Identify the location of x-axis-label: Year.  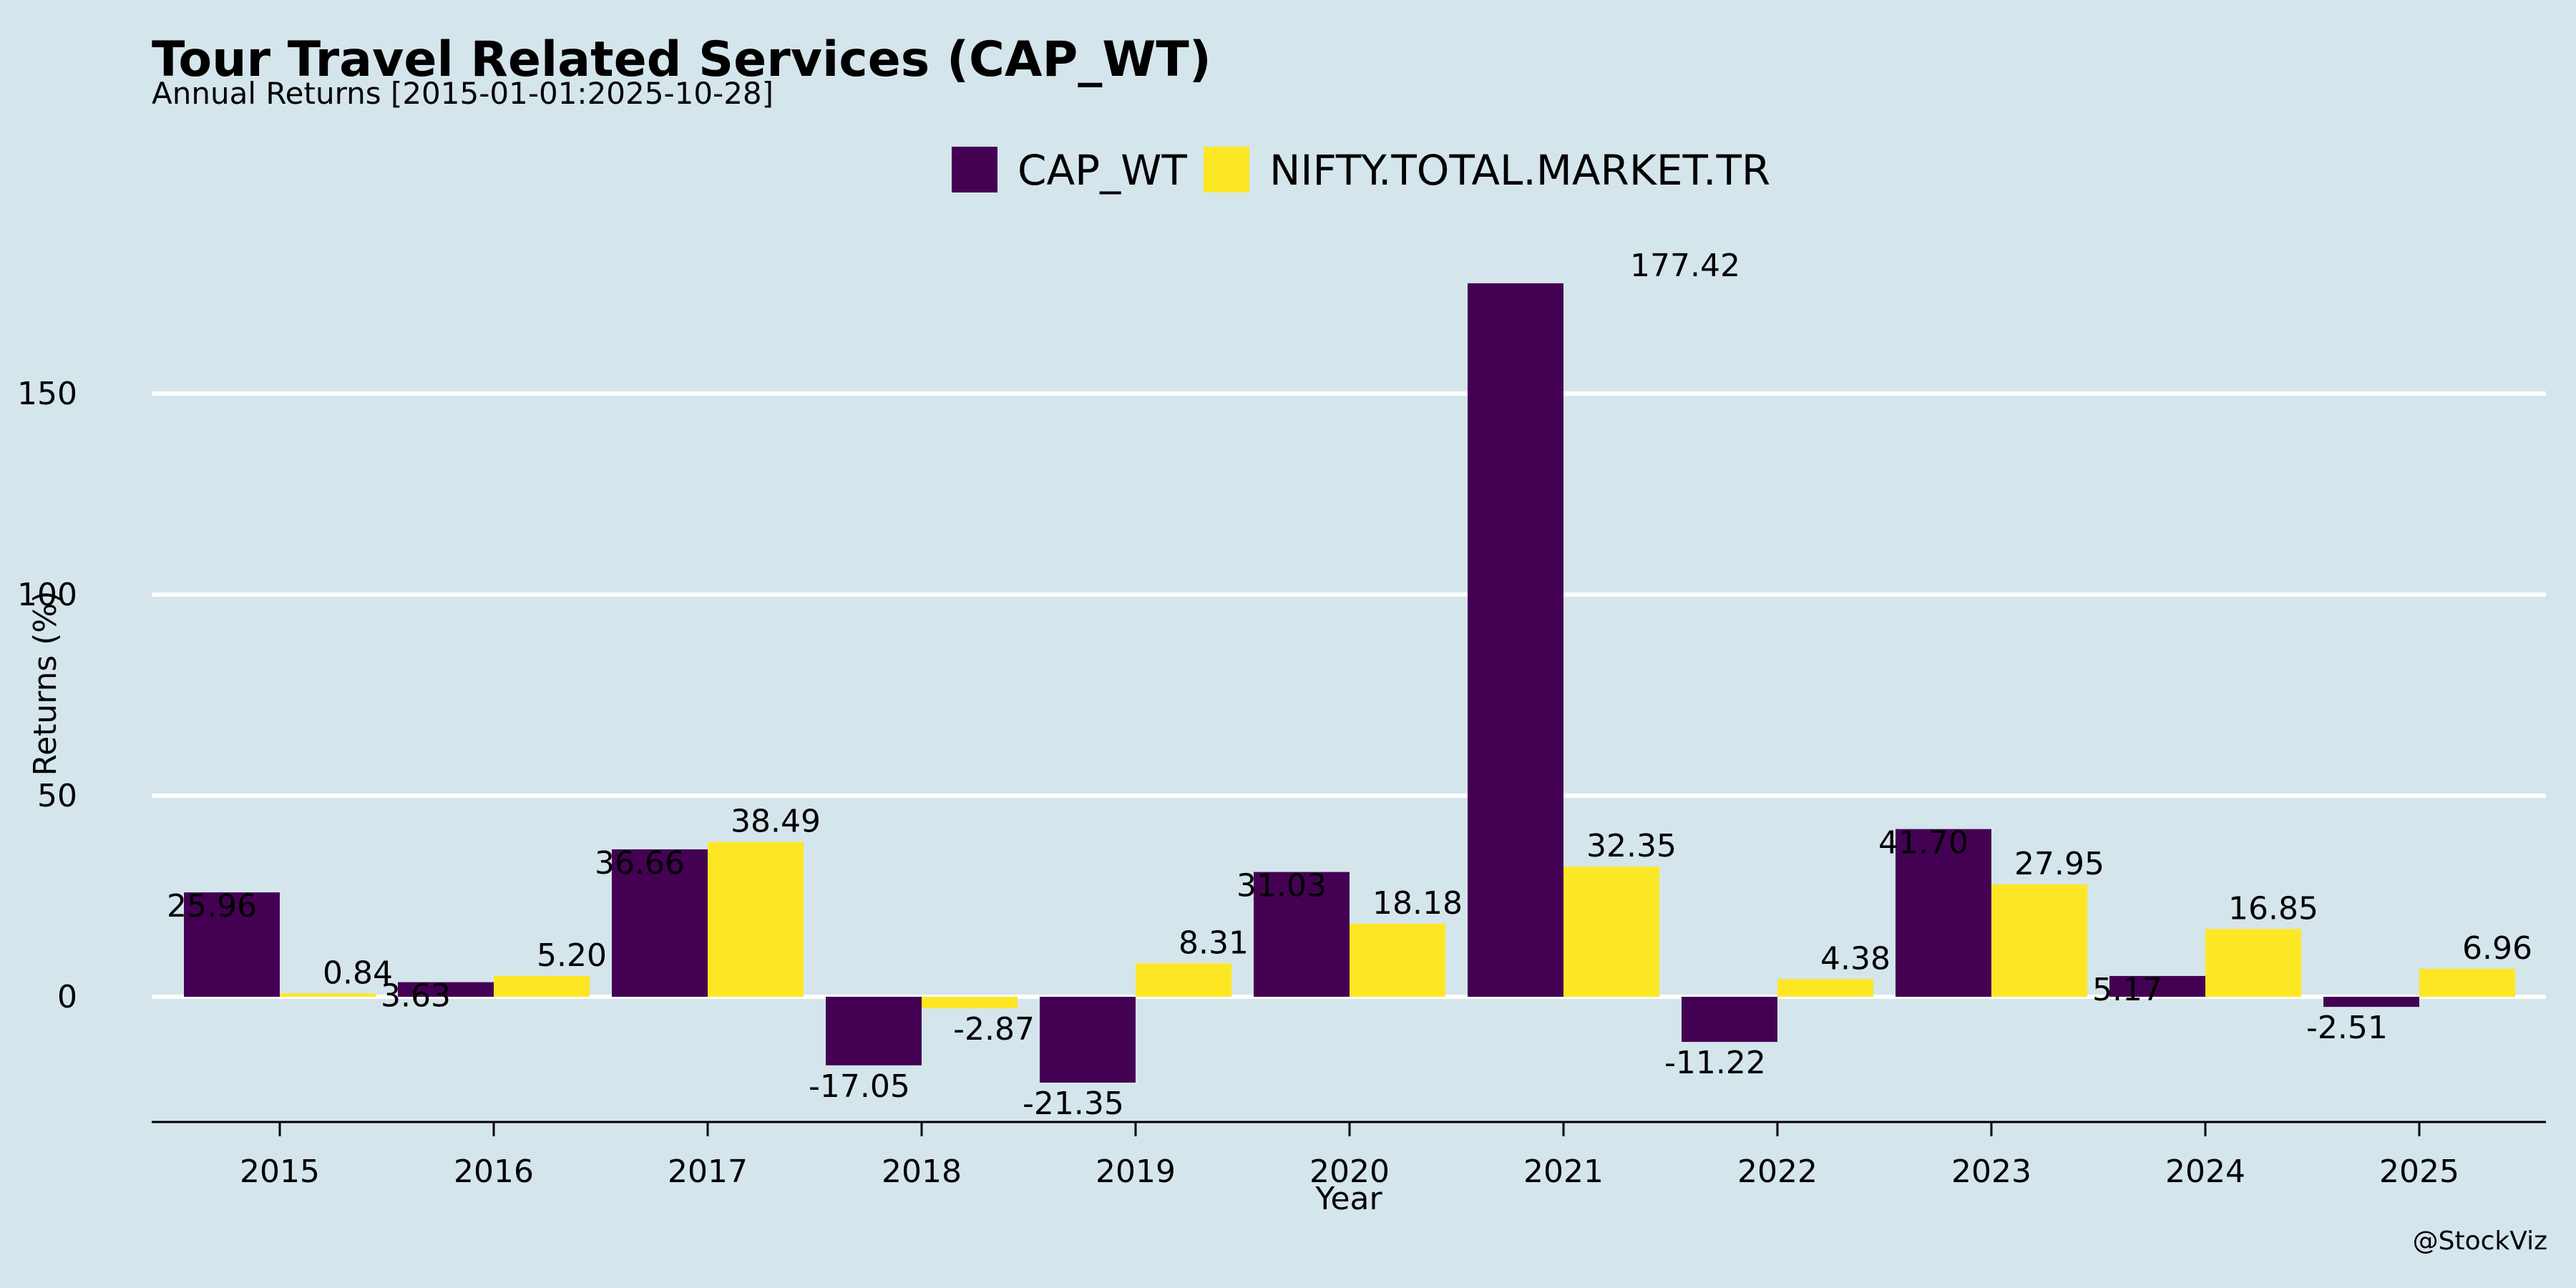
(1348, 1199).